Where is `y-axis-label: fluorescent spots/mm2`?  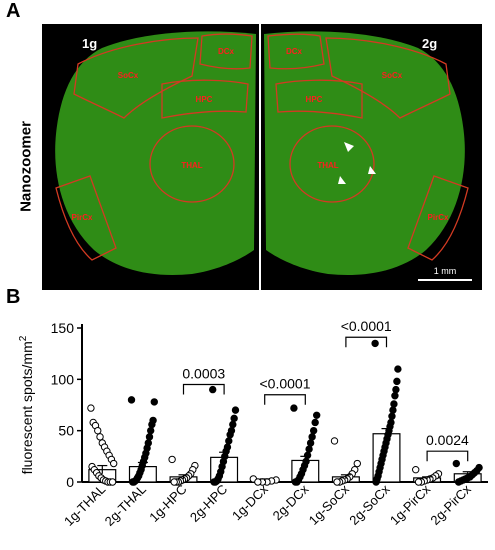 y-axis-label: fluorescent spots/mm2 is located at coordinates (26, 404).